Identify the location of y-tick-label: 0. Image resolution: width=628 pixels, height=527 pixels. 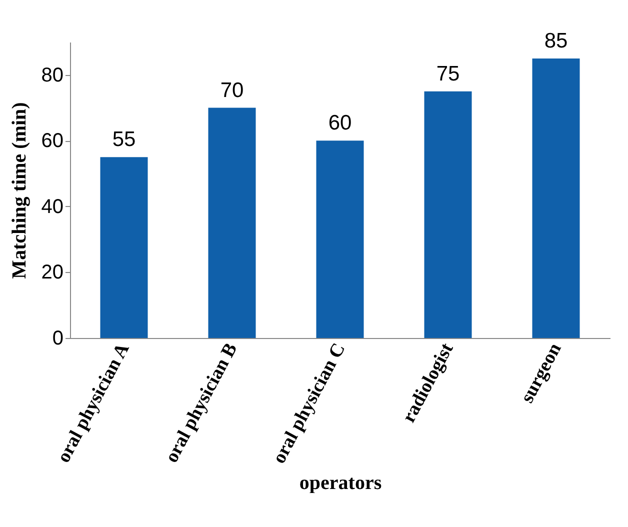
(58, 339).